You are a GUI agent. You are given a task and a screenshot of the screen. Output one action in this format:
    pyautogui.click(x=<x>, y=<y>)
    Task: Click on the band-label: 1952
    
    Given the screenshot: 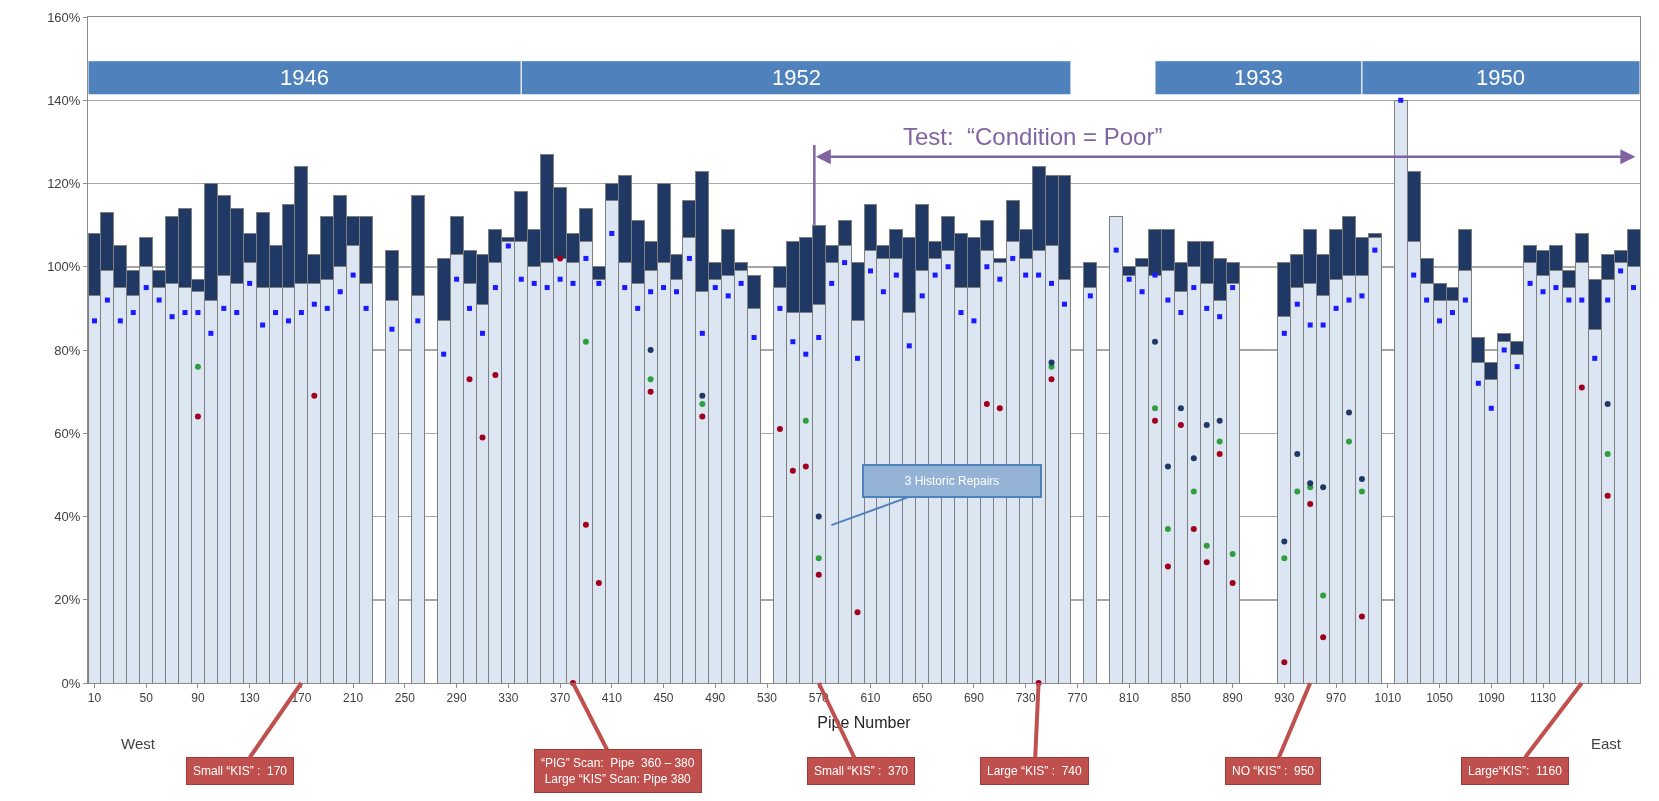 What is the action you would take?
    pyautogui.click(x=796, y=77)
    